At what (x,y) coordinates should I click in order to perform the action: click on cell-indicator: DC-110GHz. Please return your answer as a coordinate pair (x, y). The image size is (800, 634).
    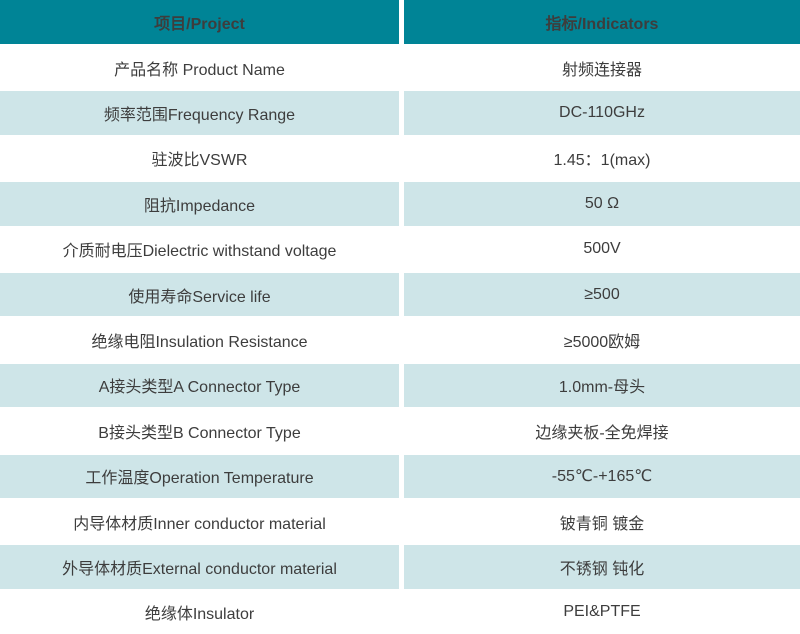
    Looking at the image, I should click on (602, 113).